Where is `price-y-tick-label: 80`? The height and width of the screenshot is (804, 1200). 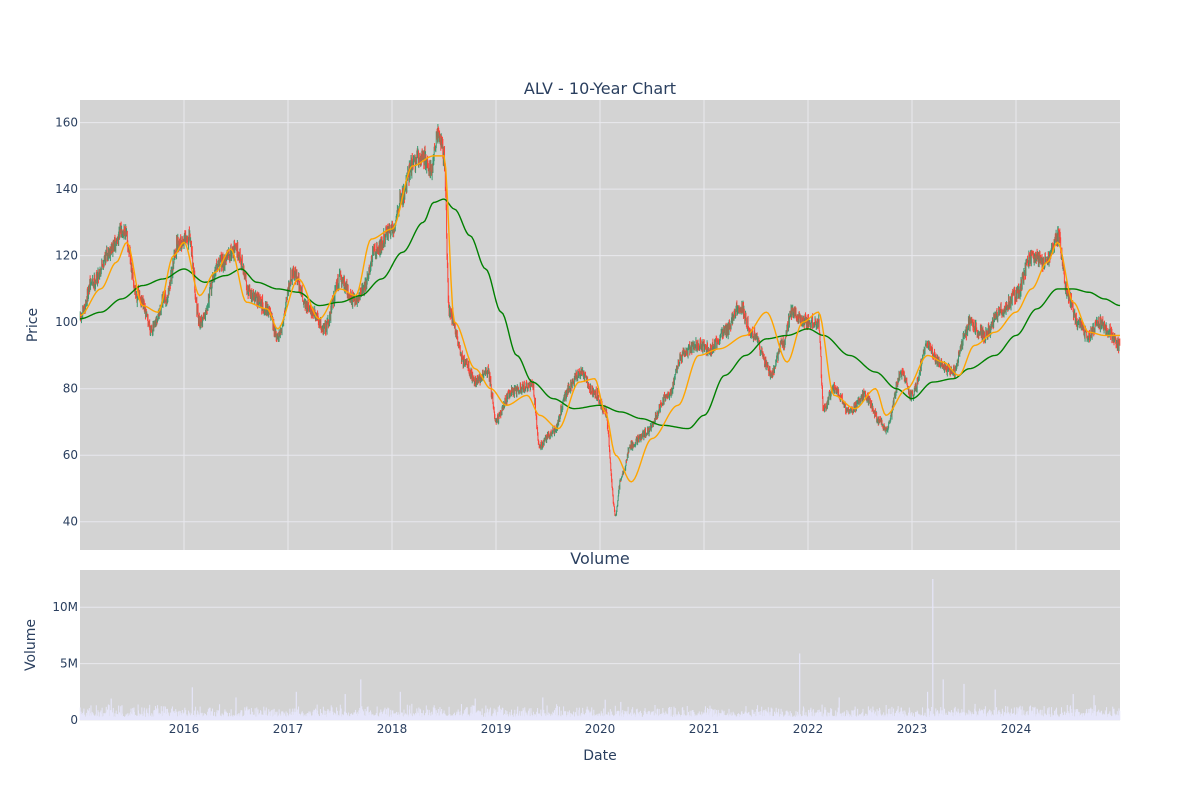 price-y-tick-label: 80 is located at coordinates (70, 389).